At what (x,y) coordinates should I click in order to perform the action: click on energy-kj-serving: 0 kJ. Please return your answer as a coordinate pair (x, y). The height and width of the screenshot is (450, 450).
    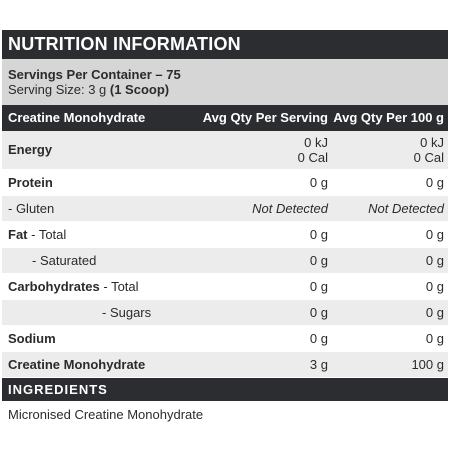
    Looking at the image, I should click on (316, 142).